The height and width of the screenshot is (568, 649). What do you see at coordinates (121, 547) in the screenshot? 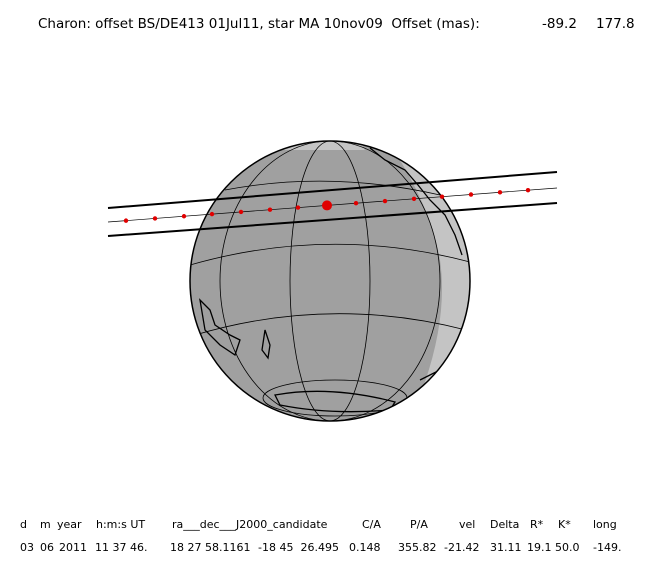
I see `cell: 11 37 46.` at bounding box center [121, 547].